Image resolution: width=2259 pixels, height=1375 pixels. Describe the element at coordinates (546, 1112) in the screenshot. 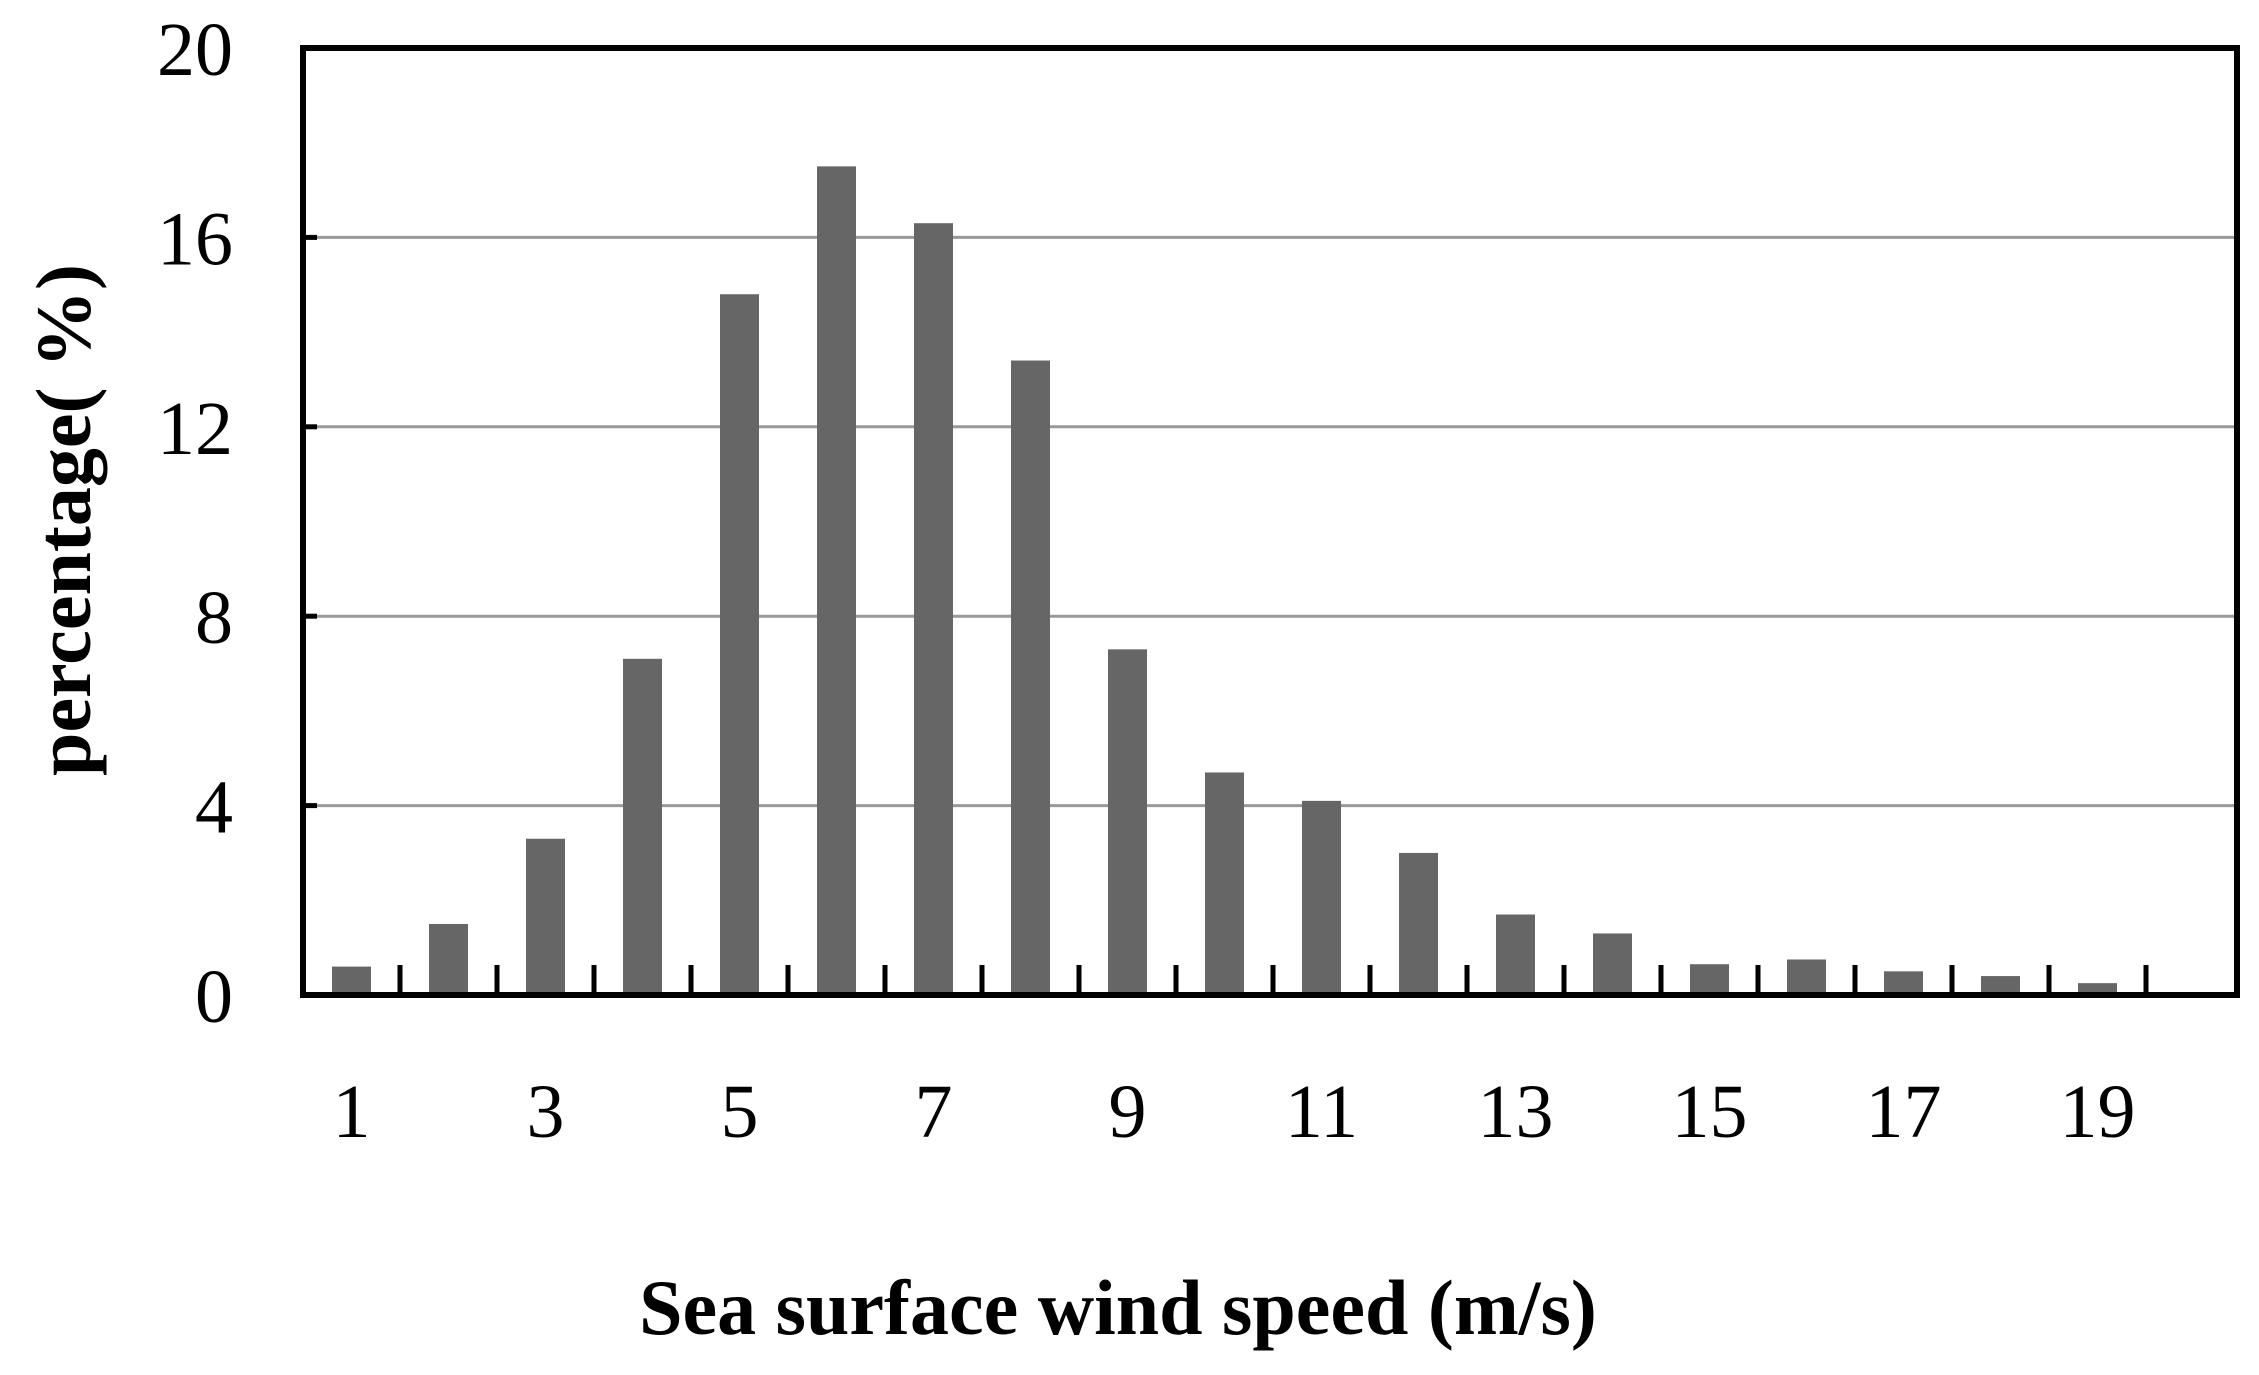

I see `x-tick-label: 3` at that location.